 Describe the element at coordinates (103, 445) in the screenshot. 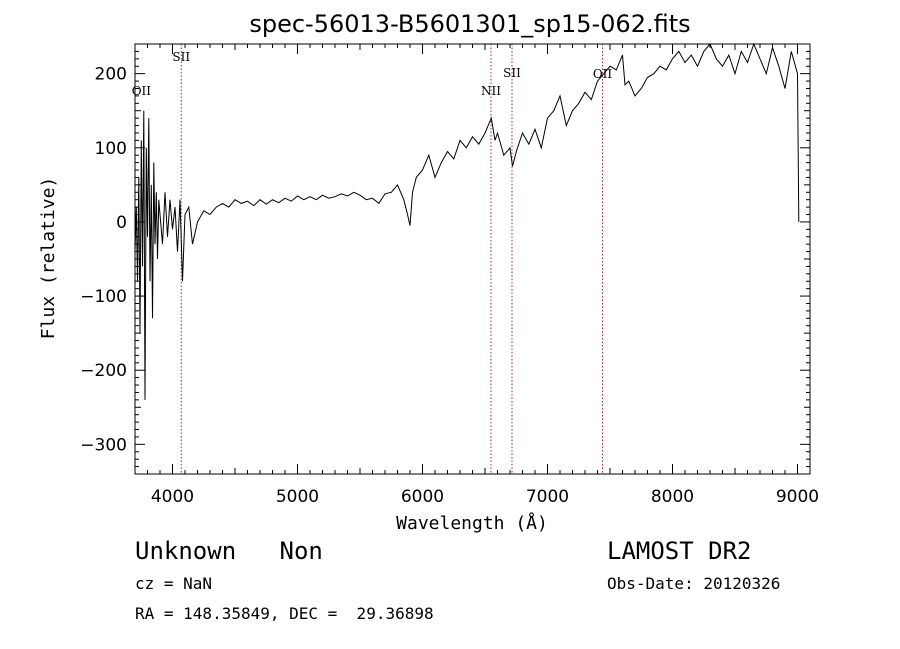

I see `y-tick-label: −300` at that location.